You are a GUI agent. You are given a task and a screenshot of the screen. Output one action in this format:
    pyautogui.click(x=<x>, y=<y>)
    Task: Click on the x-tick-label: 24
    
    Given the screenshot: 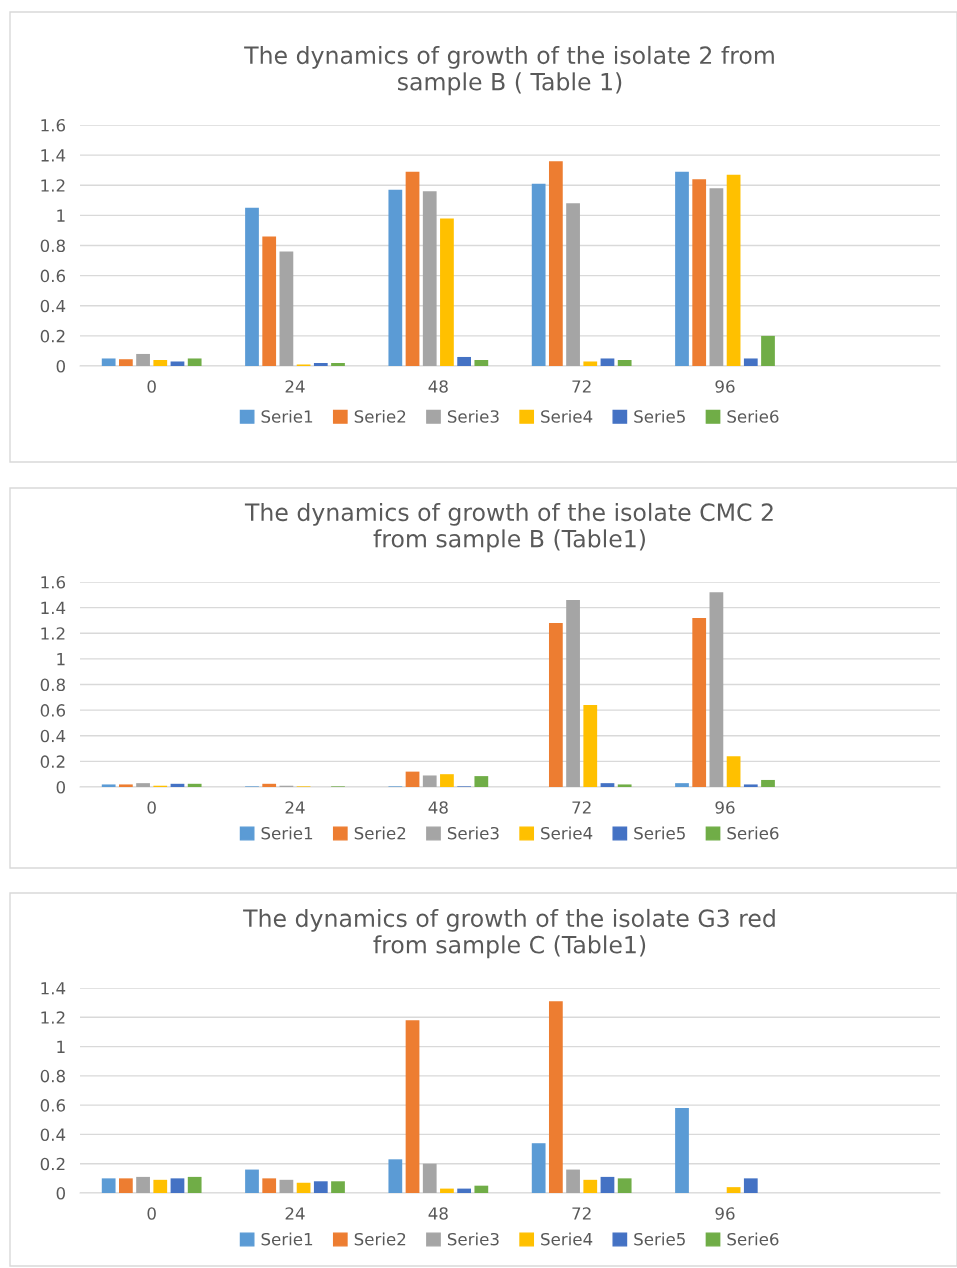 What is the action you would take?
    pyautogui.click(x=295, y=386)
    